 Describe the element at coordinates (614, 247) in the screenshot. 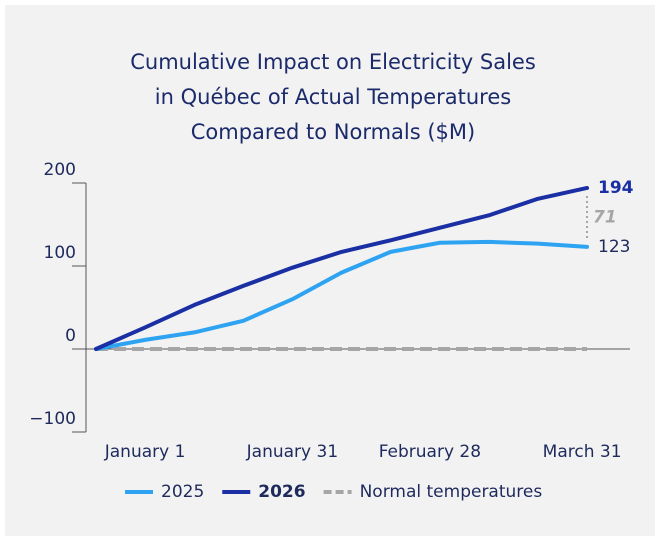

I see `value-label: 123` at that location.